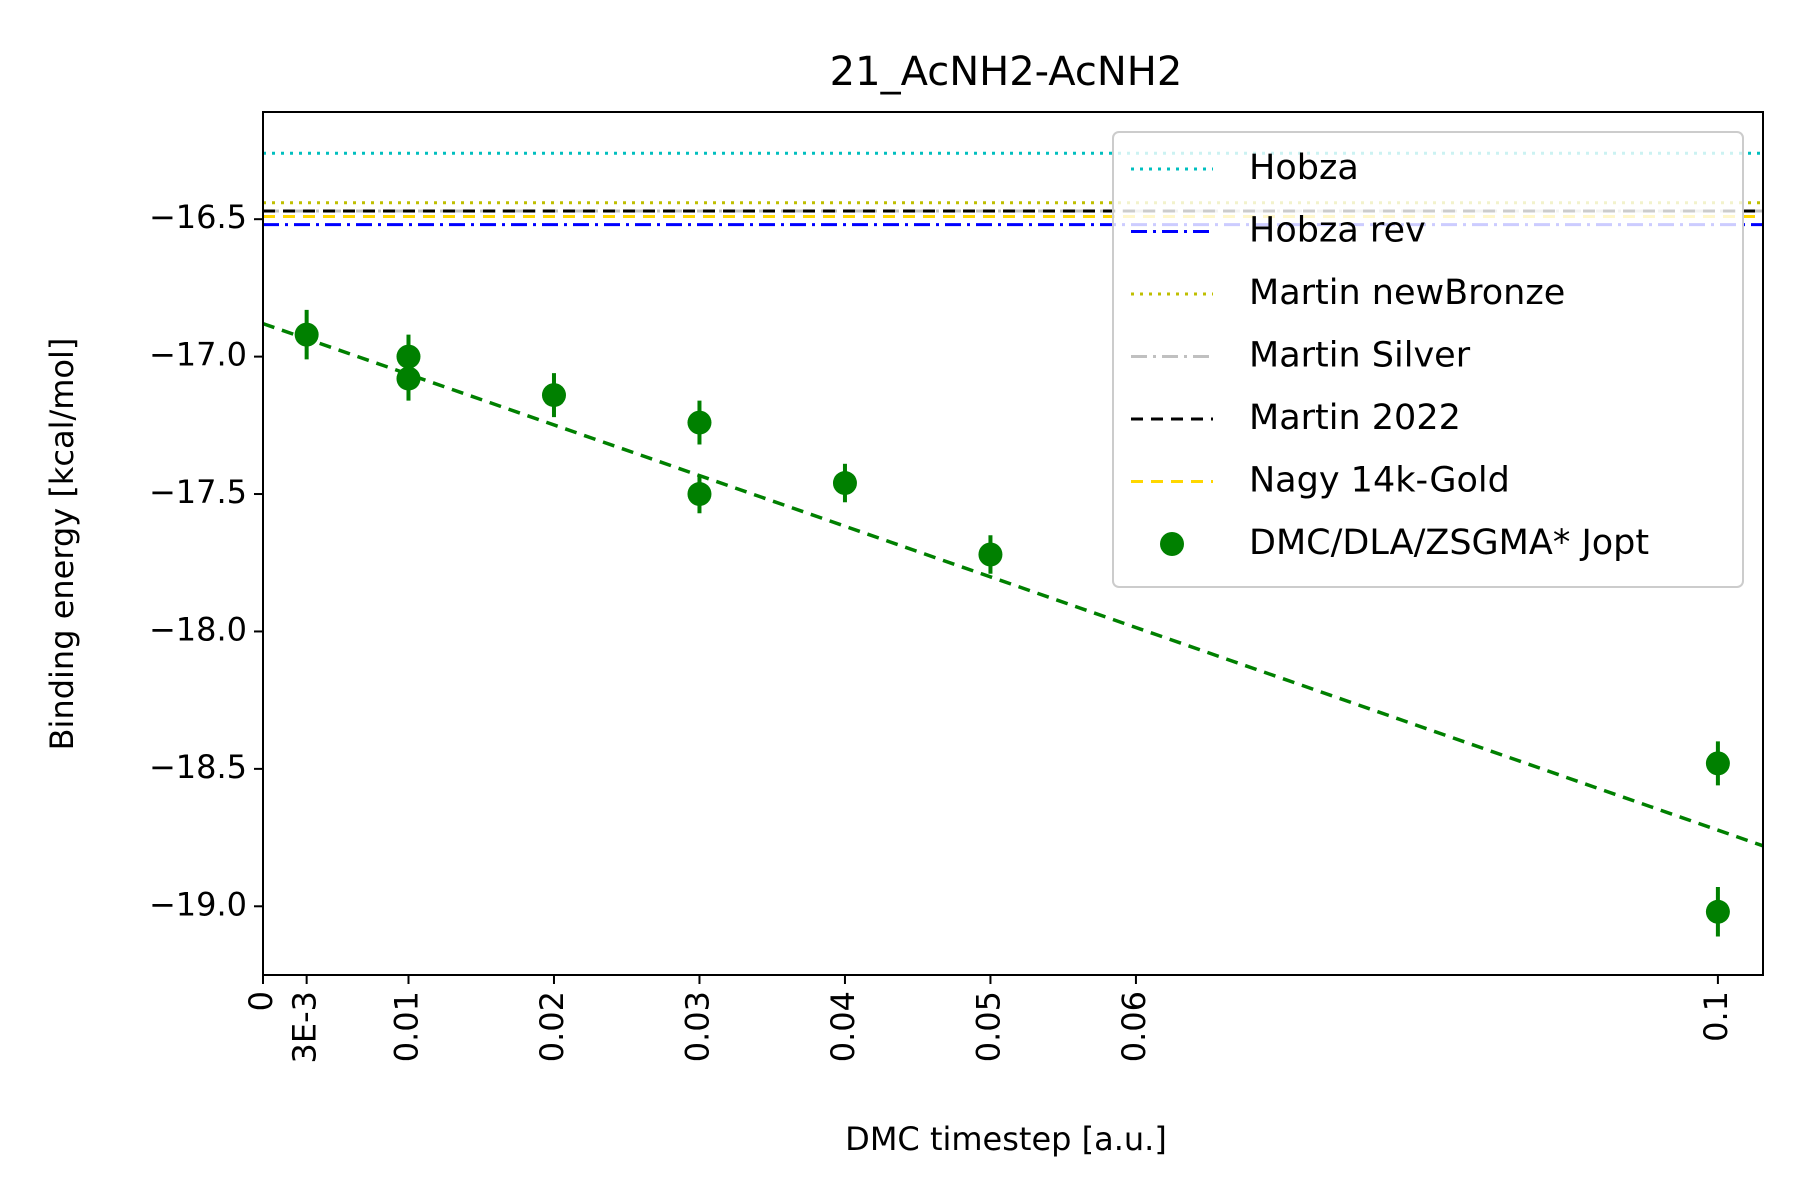 The image size is (1800, 1200). What do you see at coordinates (1355, 418) in the screenshot?
I see `legend-label-4: Martin 2022` at bounding box center [1355, 418].